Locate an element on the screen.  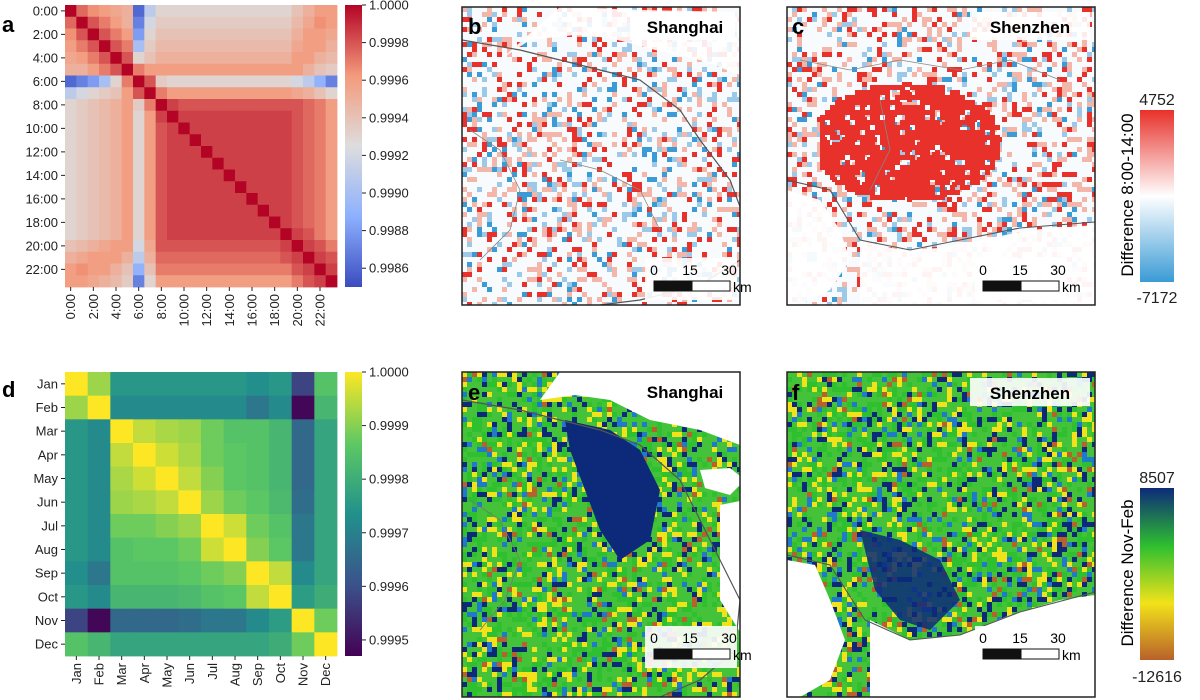
x-tick-label: 14:00 is located at coordinates (229, 310).